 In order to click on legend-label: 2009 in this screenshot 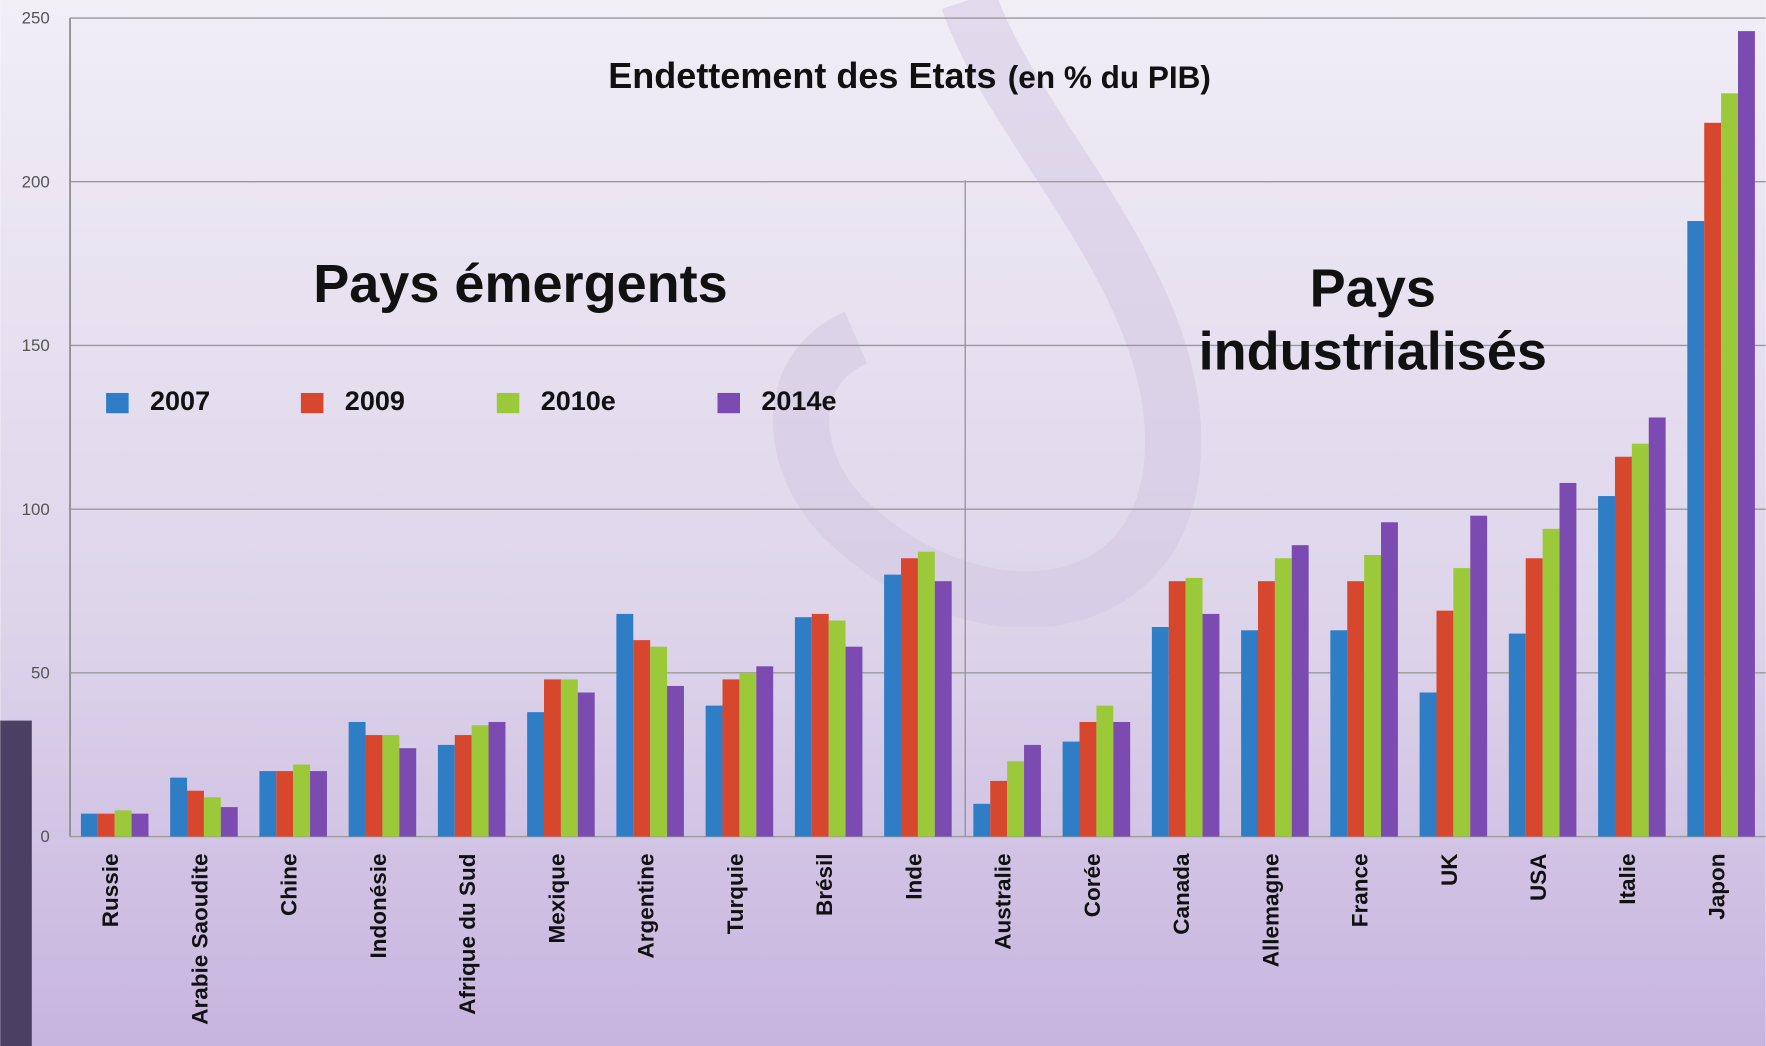, I will do `click(375, 401)`.